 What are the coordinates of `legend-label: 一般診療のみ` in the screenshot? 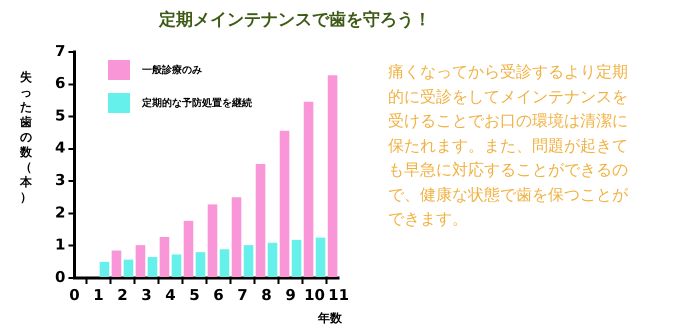 It's located at (172, 70).